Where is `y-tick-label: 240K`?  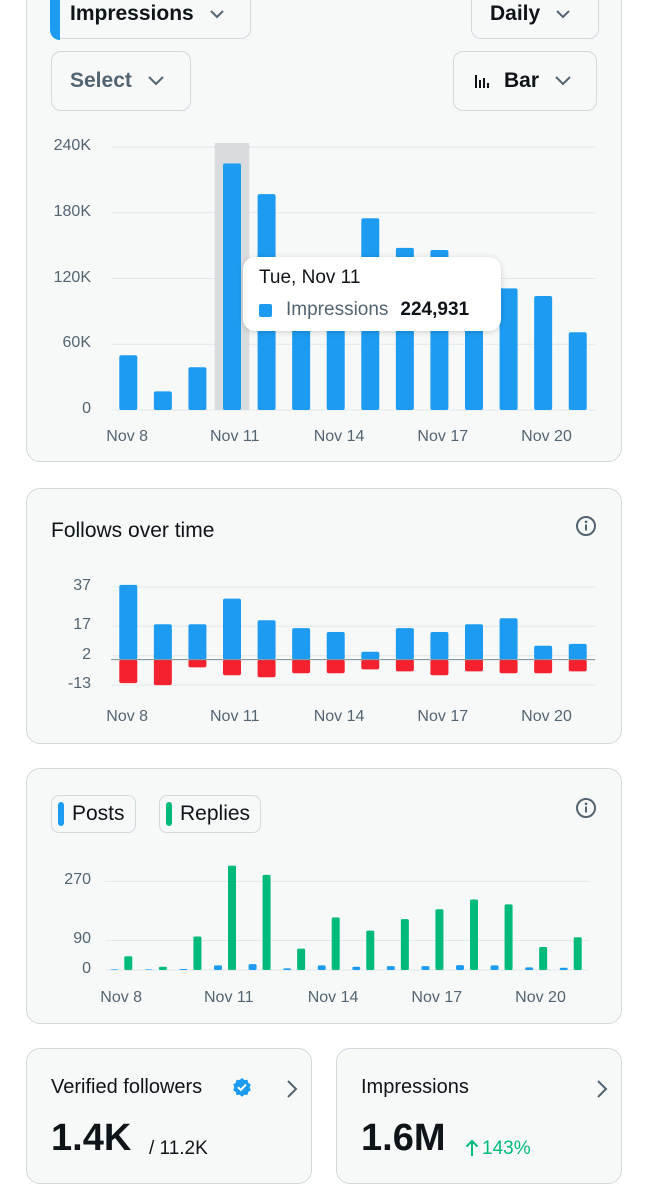 y-tick-label: 240K is located at coordinates (72, 145).